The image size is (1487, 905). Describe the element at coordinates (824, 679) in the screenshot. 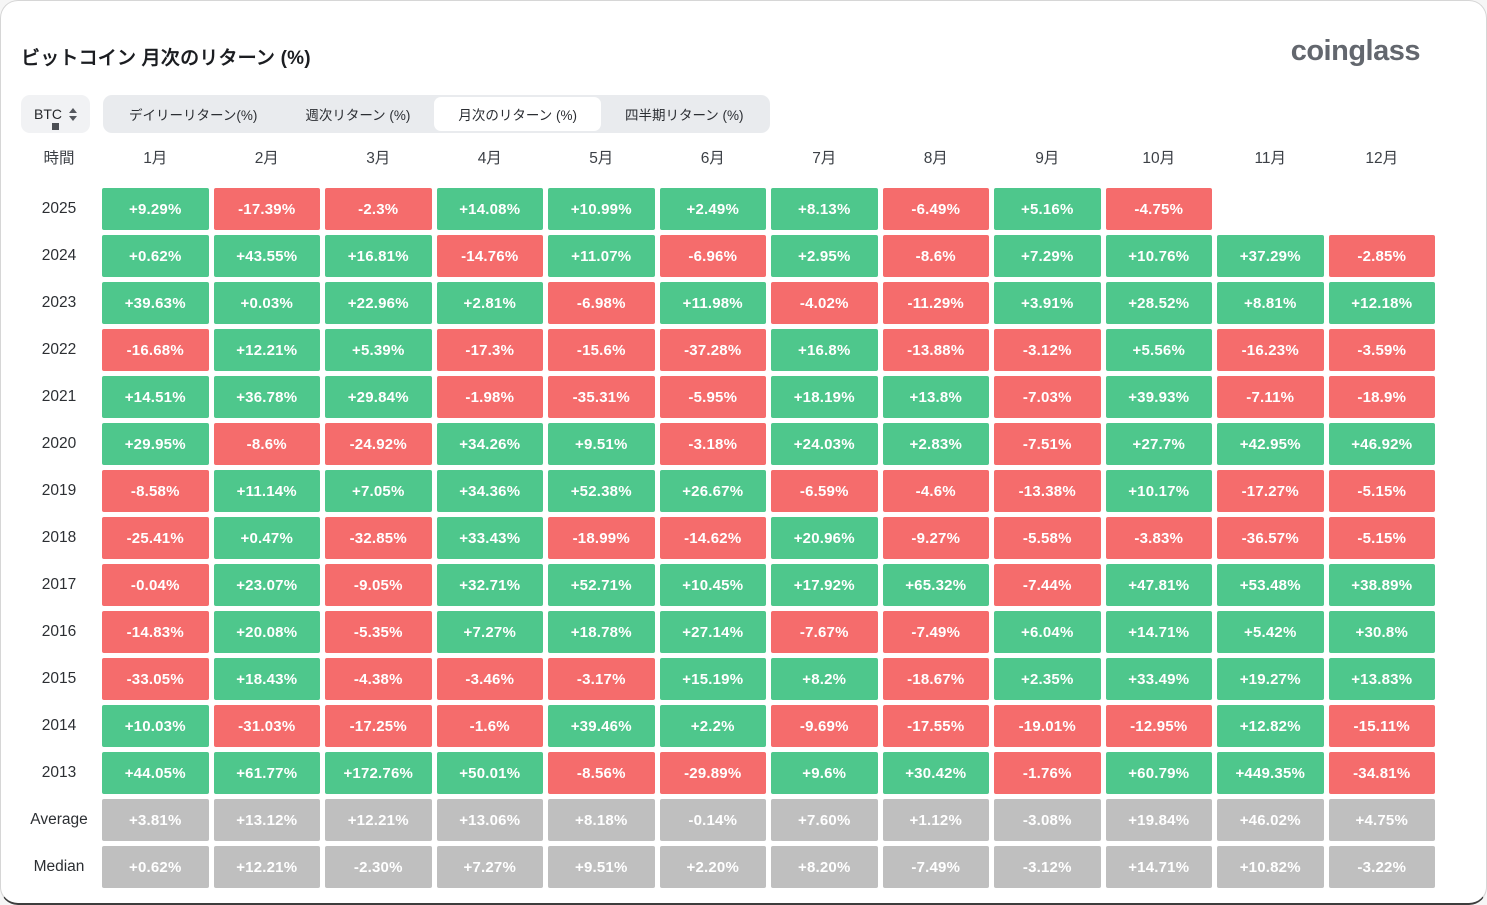

I see `return-cell: +8.2%` at that location.